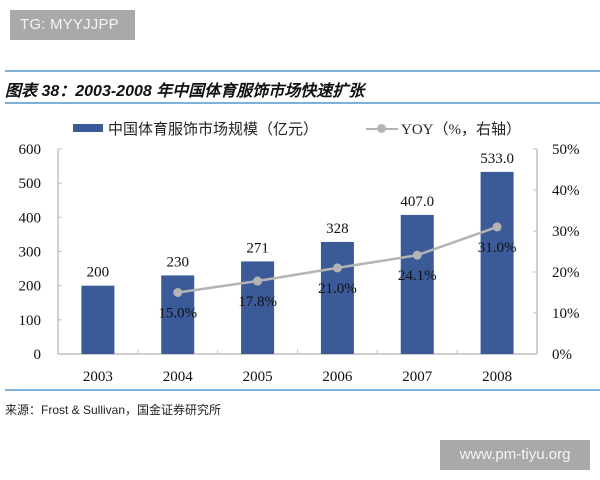  Describe the element at coordinates (38, 355) in the screenshot. I see `y-tick-label-left: 0` at that location.